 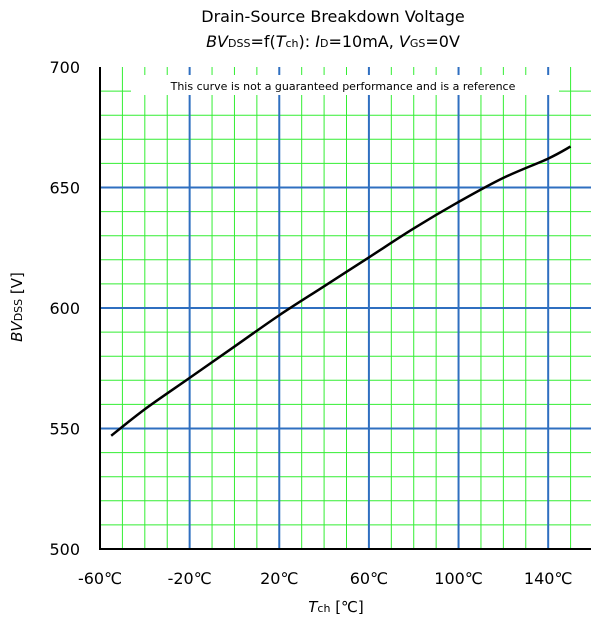 I want to click on subtitle-part: I, so click(x=317, y=41).